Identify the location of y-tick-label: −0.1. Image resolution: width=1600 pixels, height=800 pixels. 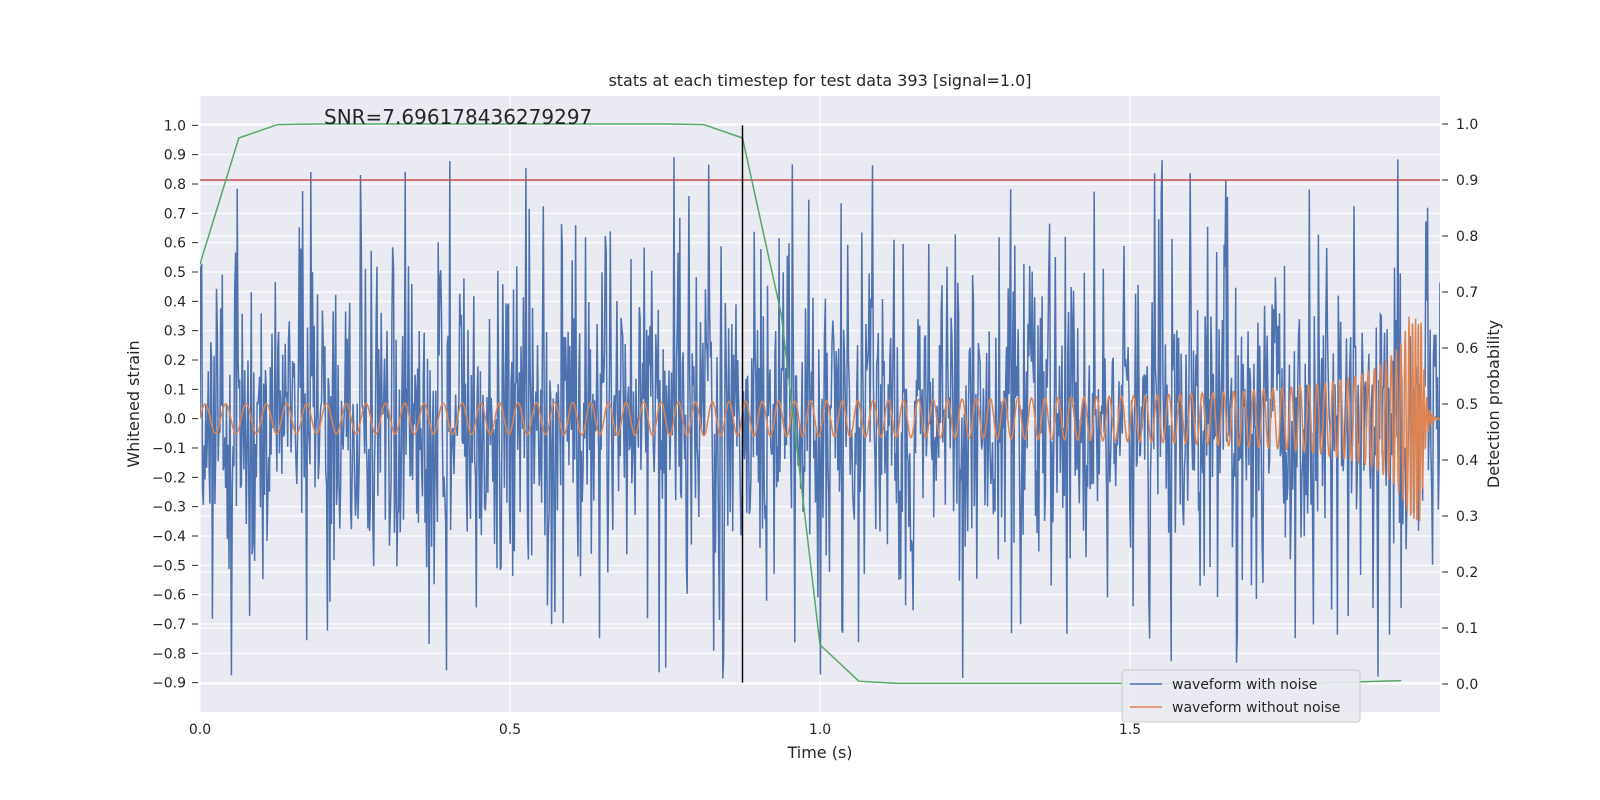
(169, 449).